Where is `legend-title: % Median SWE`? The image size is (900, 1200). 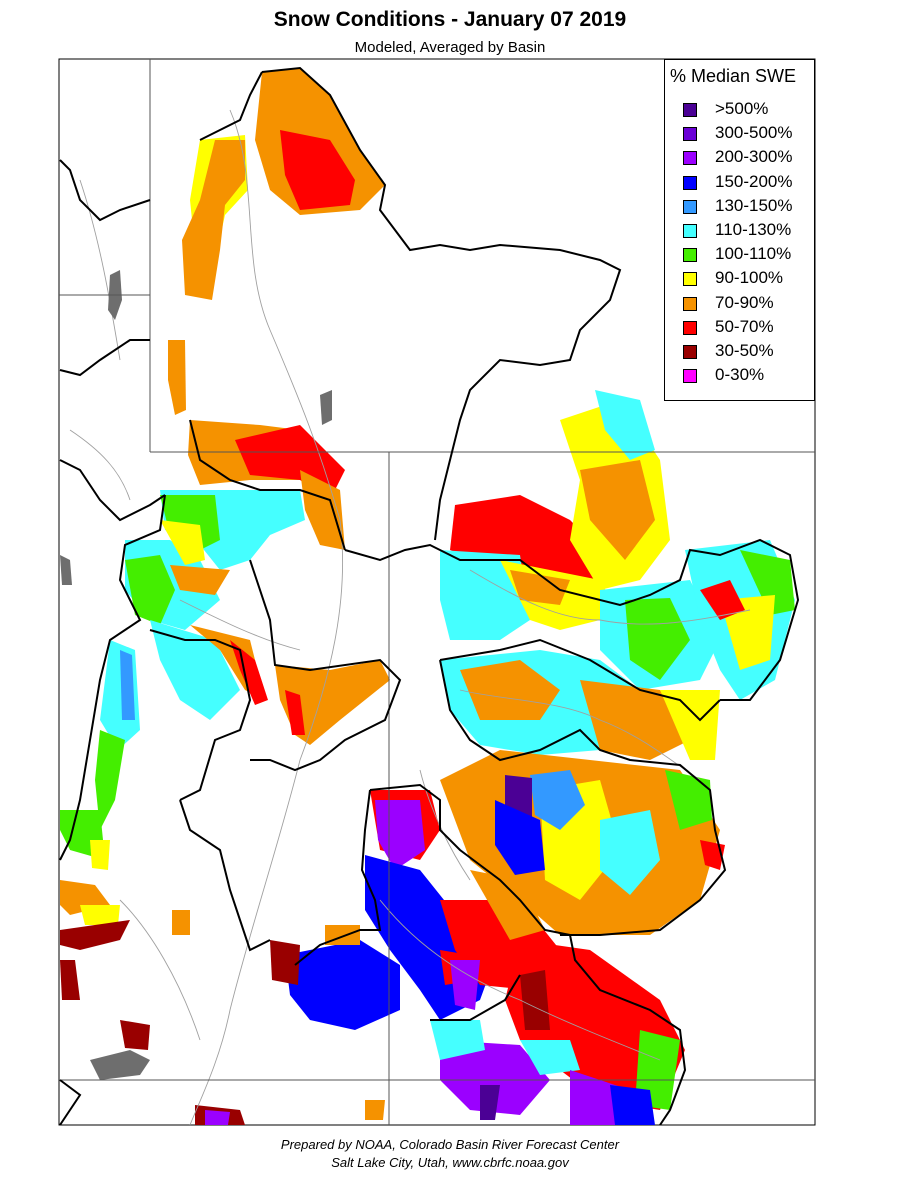 legend-title: % Median SWE is located at coordinates (733, 76).